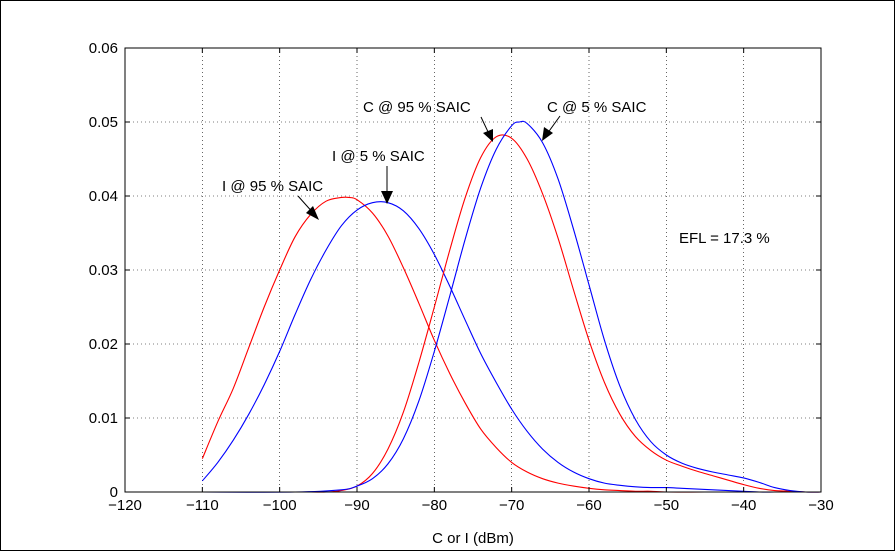  What do you see at coordinates (103, 418) in the screenshot?
I see `y-tick-label: 0.01` at bounding box center [103, 418].